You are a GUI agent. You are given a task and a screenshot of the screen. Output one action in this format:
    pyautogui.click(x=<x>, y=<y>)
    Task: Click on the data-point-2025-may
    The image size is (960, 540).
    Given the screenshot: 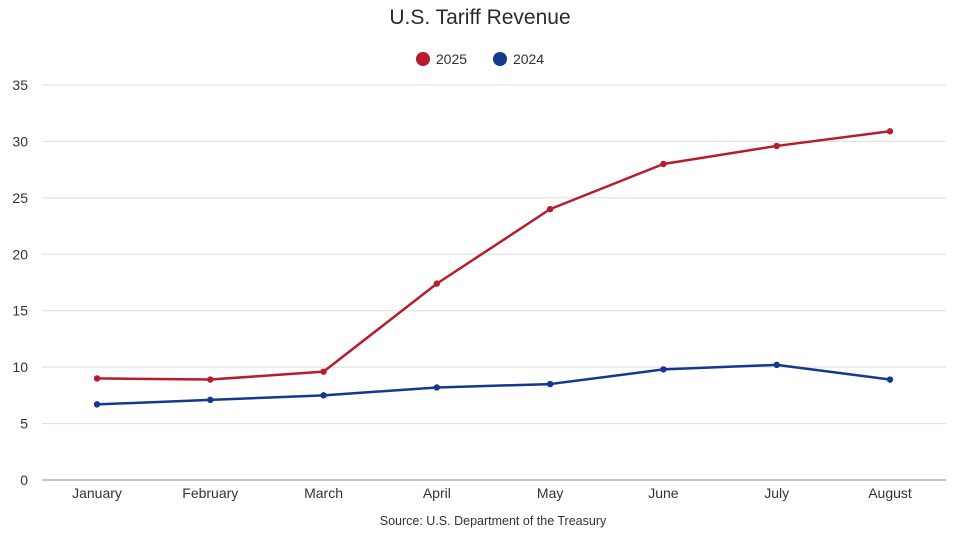 What is the action you would take?
    pyautogui.click(x=550, y=209)
    